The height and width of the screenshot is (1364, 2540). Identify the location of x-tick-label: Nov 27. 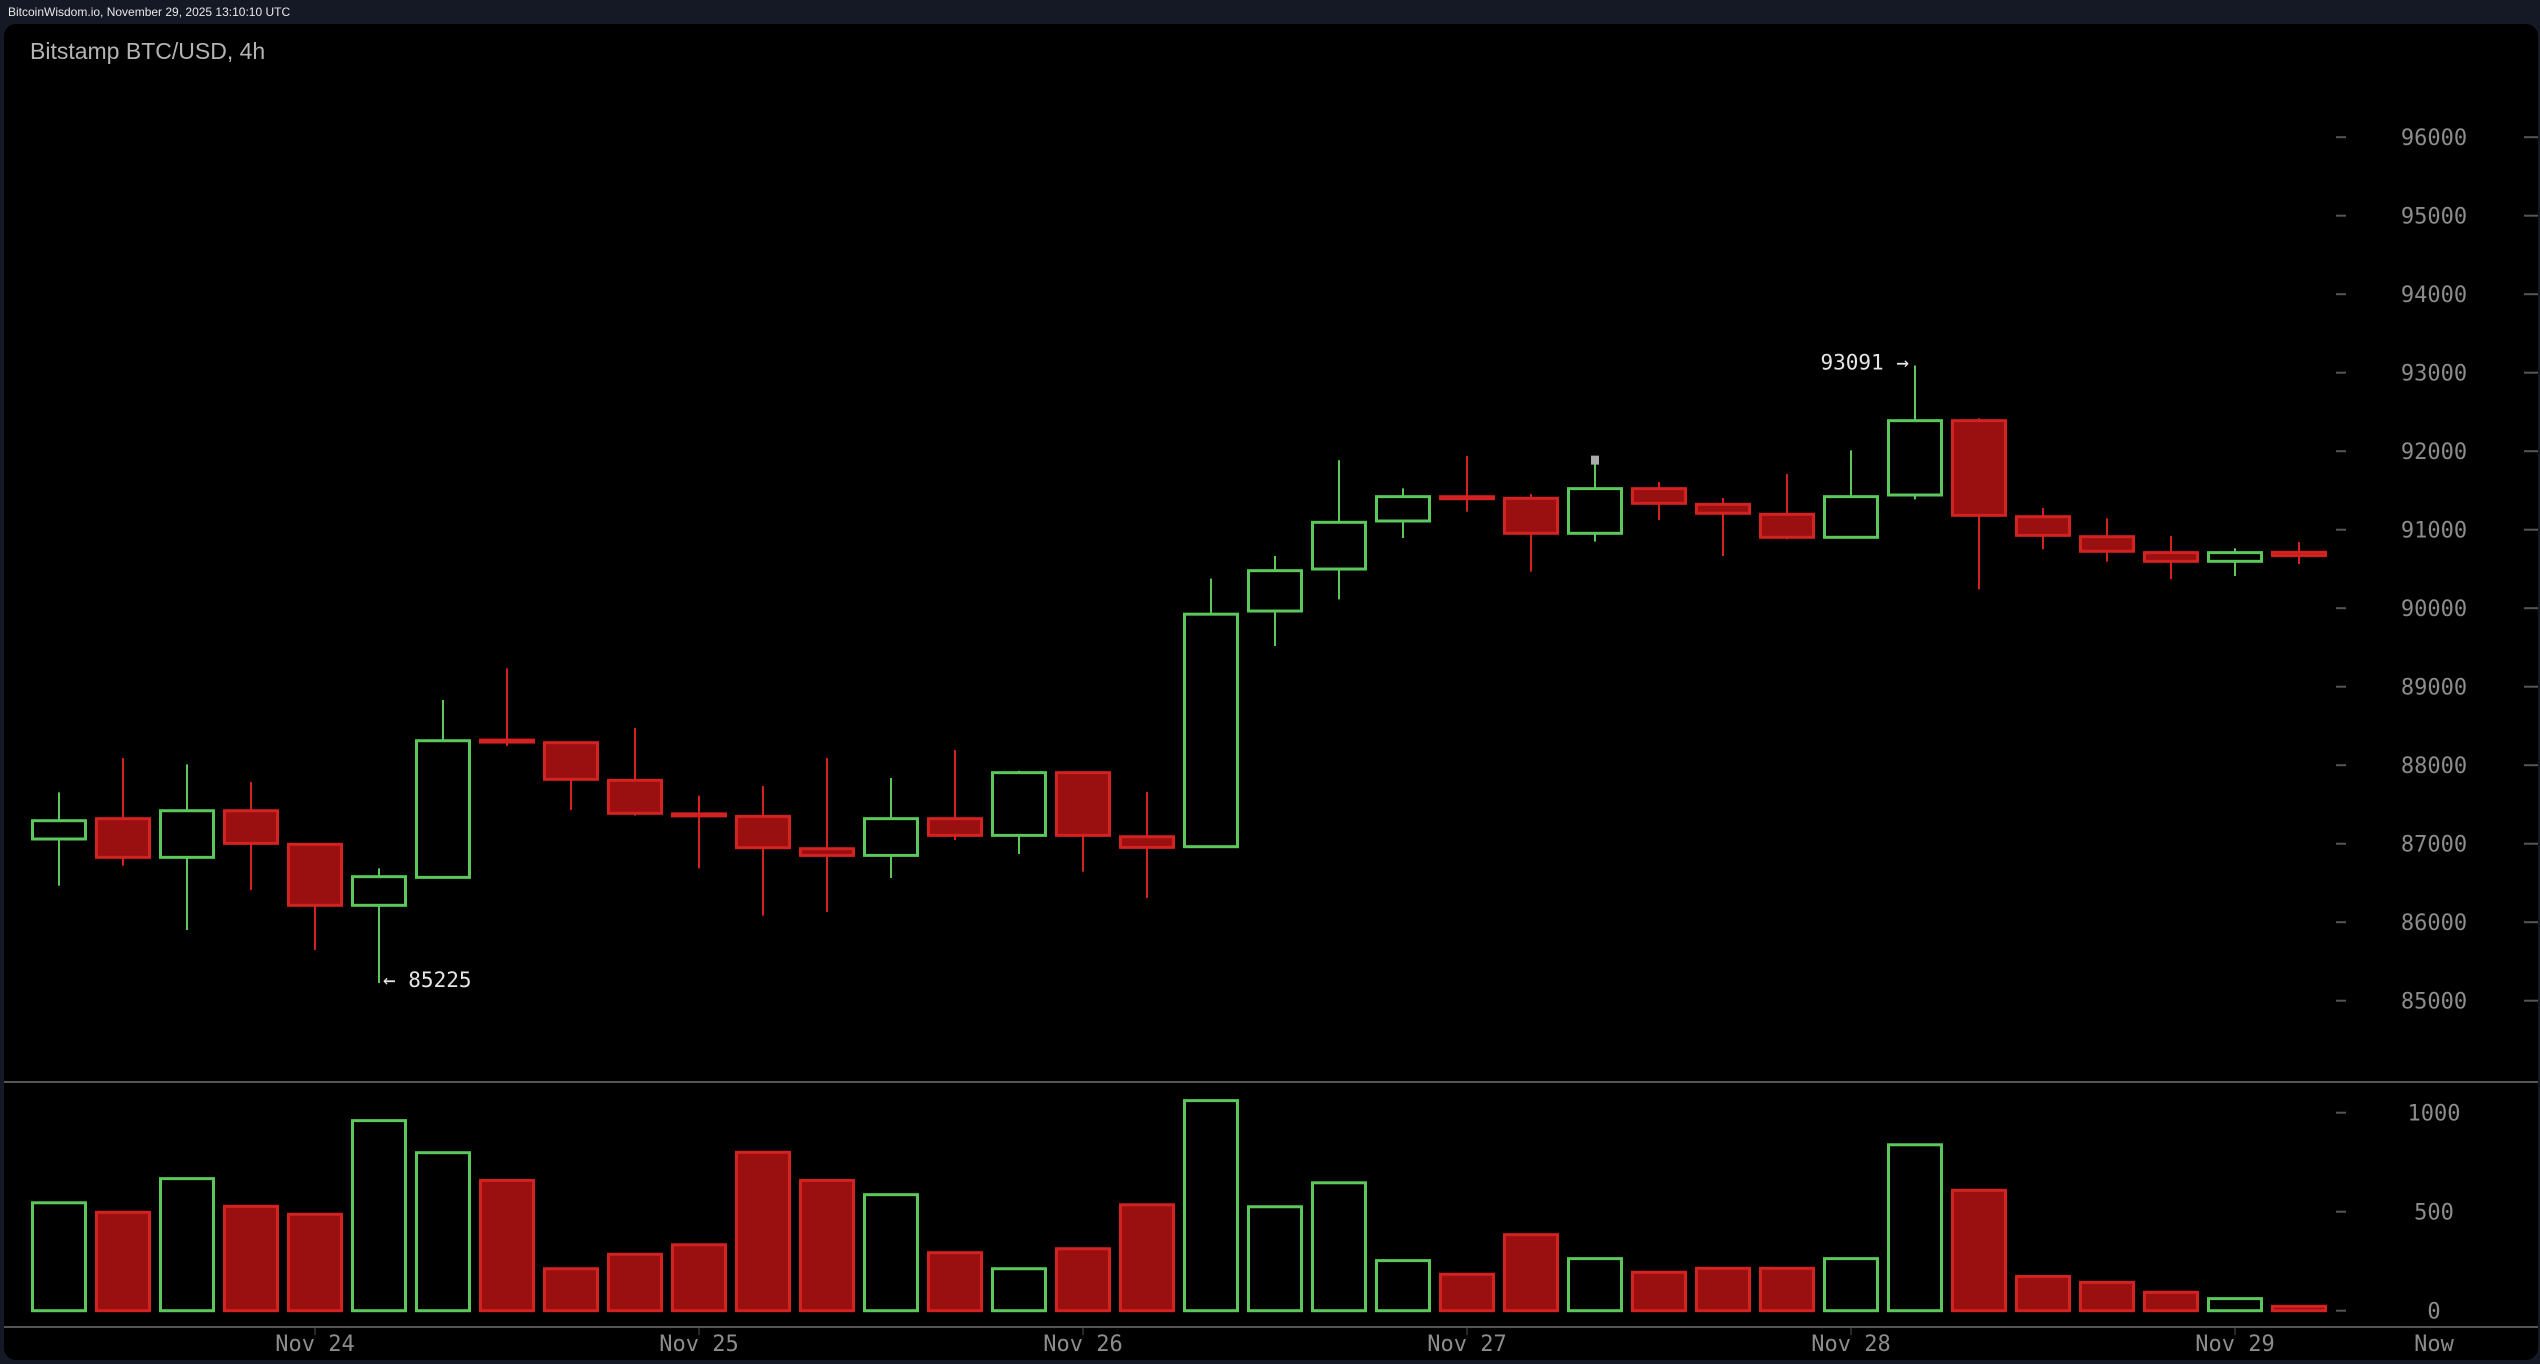
(1466, 1344).